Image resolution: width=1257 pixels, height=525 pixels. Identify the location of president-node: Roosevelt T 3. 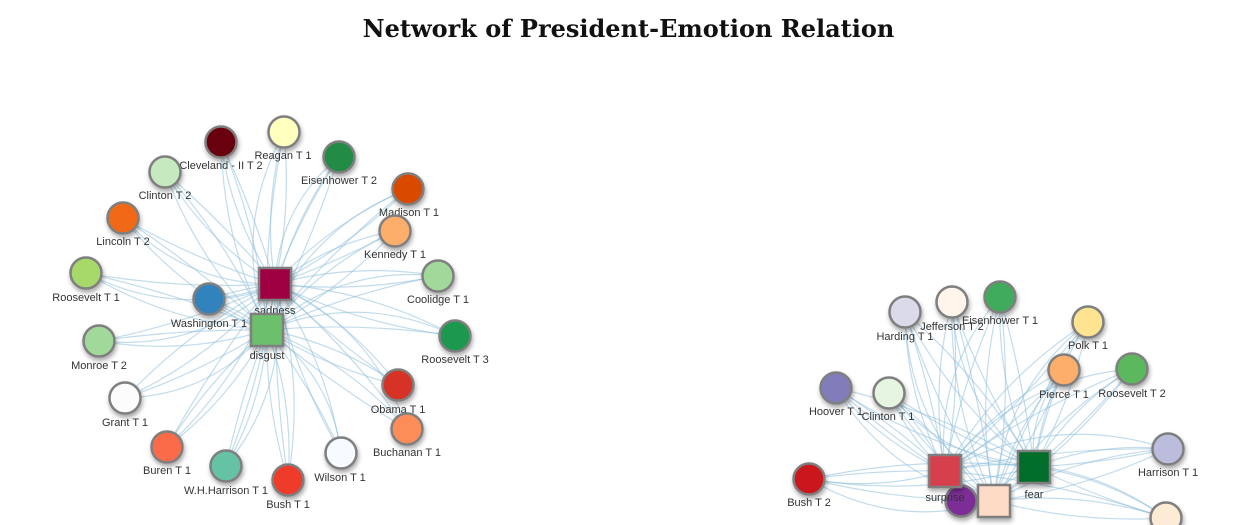
(455, 343).